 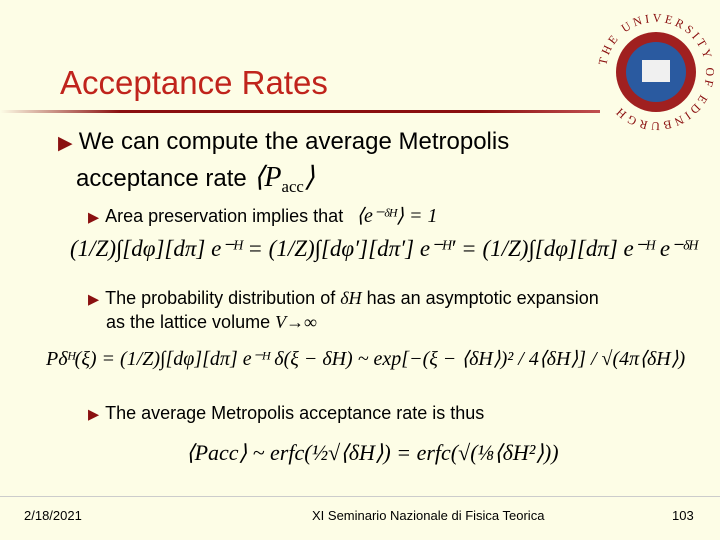 What do you see at coordinates (161, 178) in the screenshot?
I see `bullet-text: acceptance rate` at bounding box center [161, 178].